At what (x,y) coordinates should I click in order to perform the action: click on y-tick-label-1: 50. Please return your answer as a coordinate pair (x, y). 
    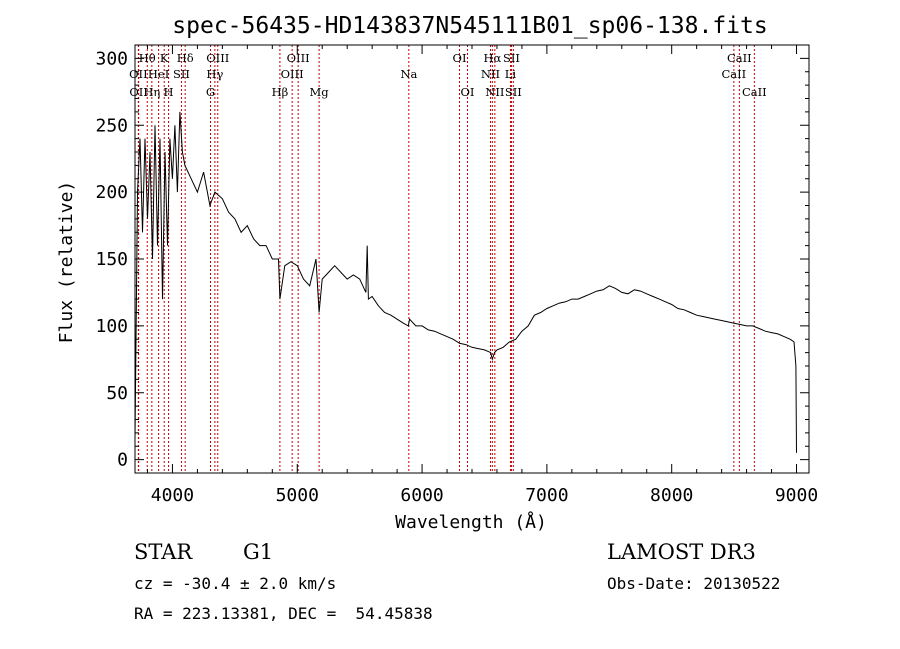
    Looking at the image, I should click on (117, 393).